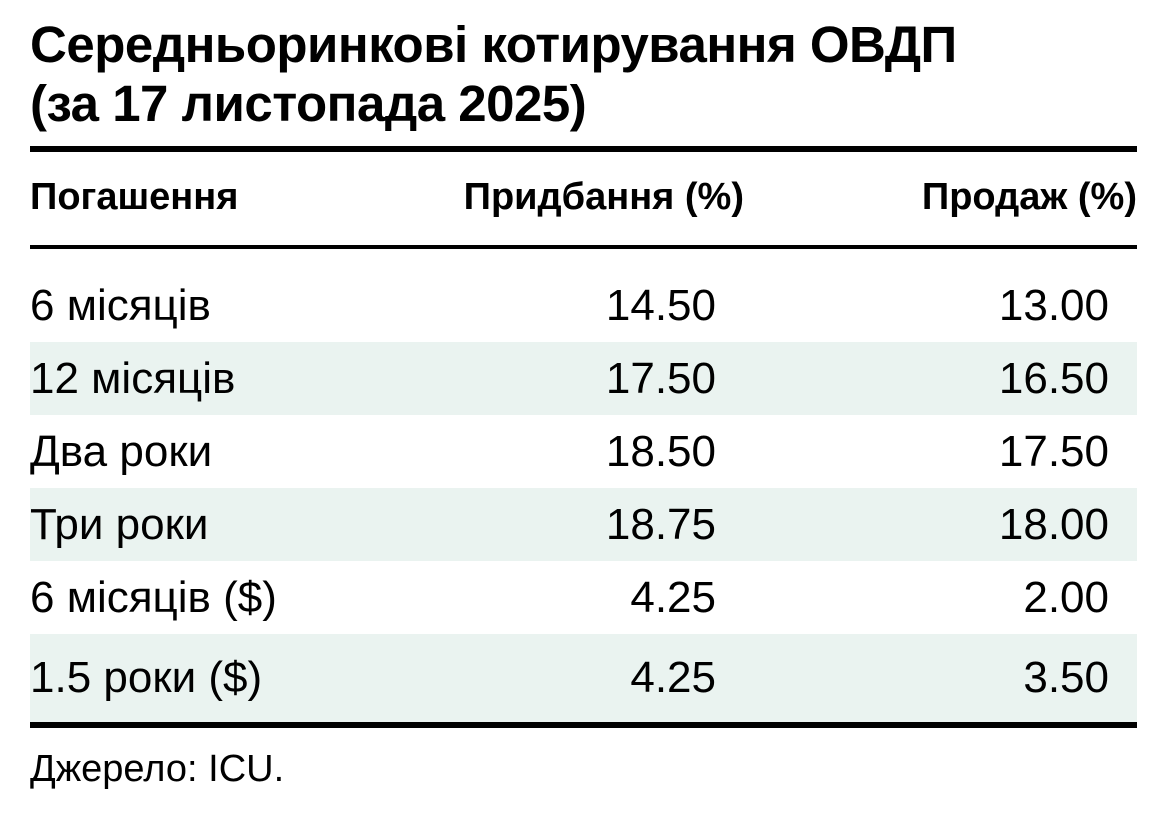 The height and width of the screenshot is (825, 1163). I want to click on cell-maturity: Три роки, so click(119, 524).